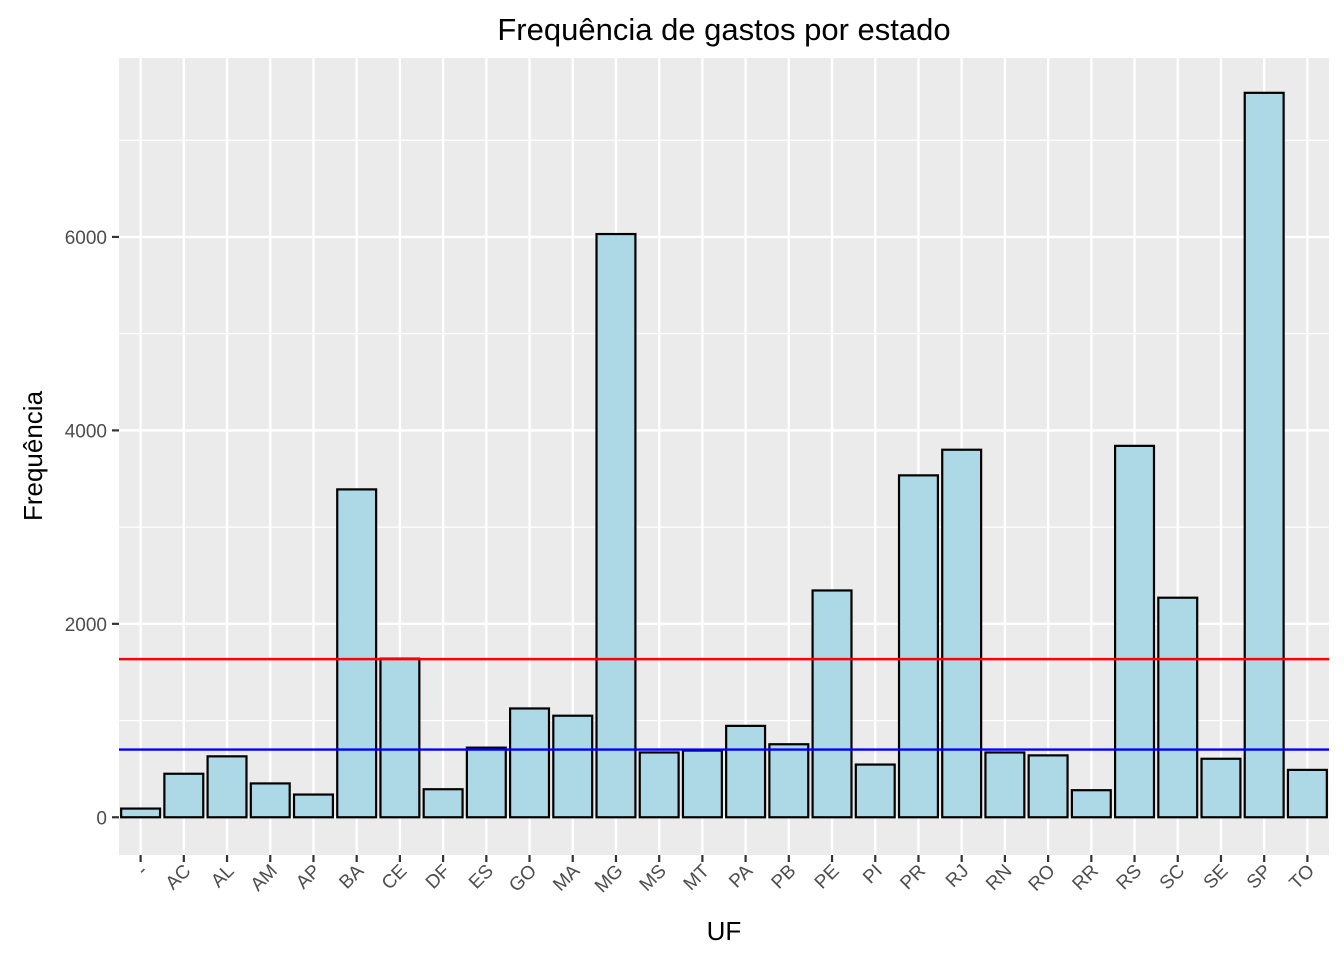 The width and height of the screenshot is (1344, 960). I want to click on bar-se, so click(1221, 788).